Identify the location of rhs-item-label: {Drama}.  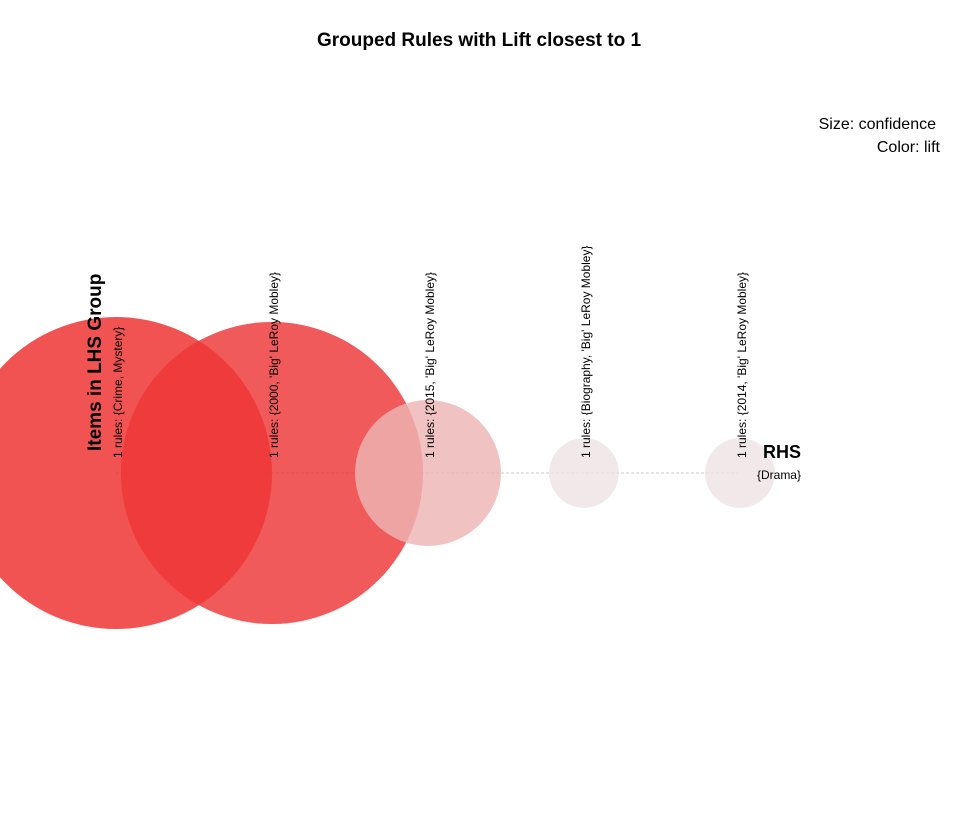
(779, 475).